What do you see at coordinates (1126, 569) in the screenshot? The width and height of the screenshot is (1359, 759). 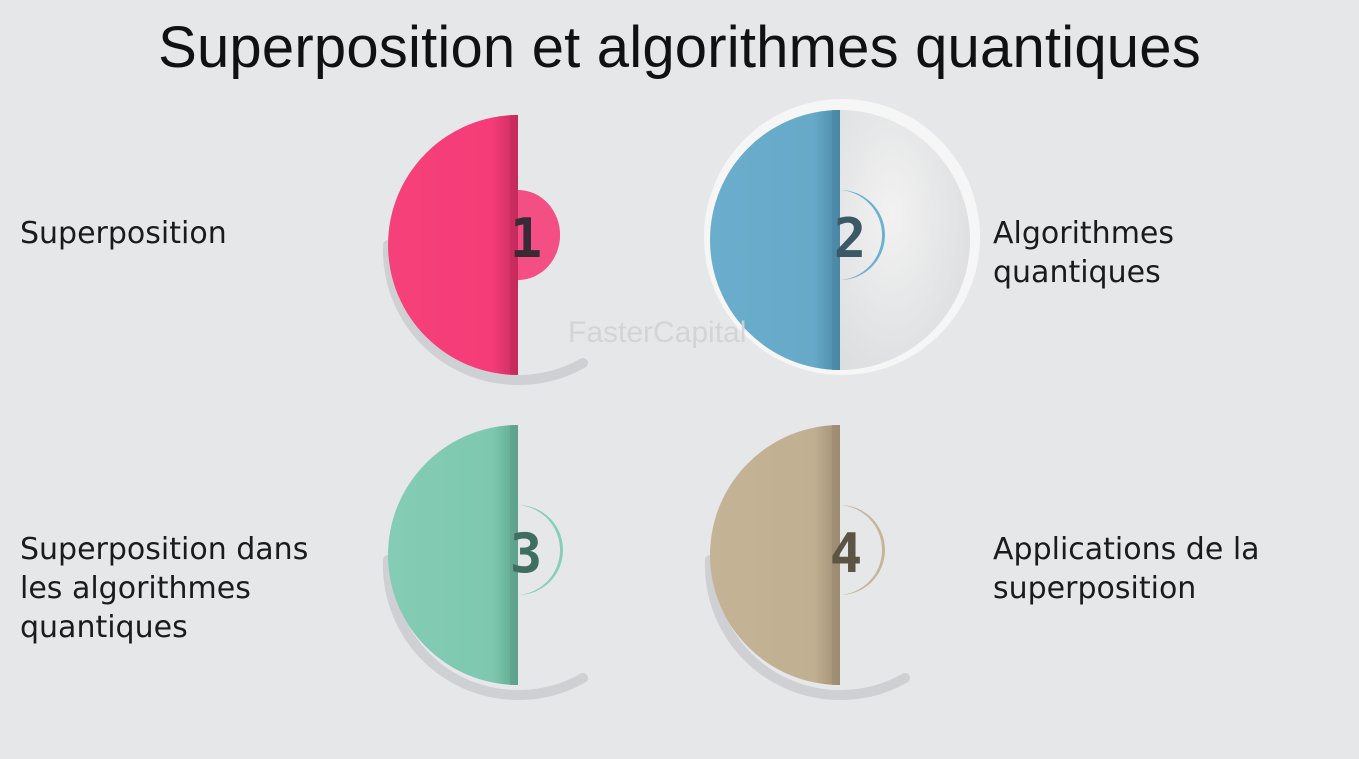 I see `step-4-label: Applications de la superposition` at bounding box center [1126, 569].